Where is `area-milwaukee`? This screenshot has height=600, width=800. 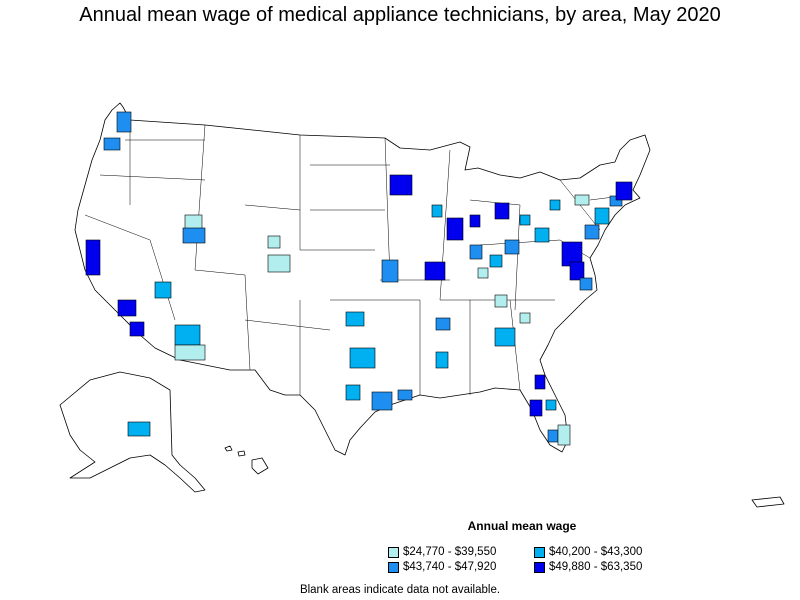 area-milwaukee is located at coordinates (437, 211).